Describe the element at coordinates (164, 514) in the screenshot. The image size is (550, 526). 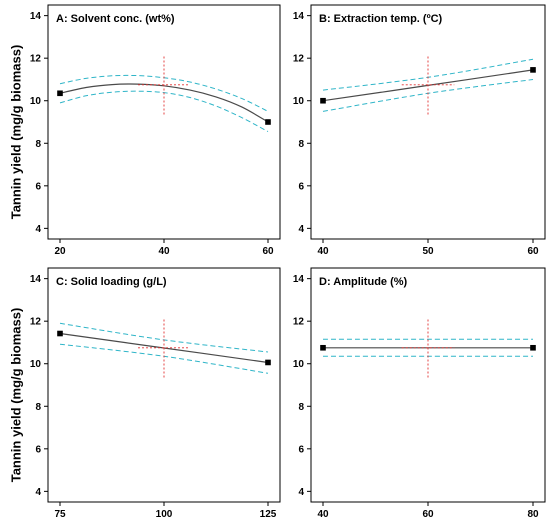
I see `x-tick-label: 100` at that location.